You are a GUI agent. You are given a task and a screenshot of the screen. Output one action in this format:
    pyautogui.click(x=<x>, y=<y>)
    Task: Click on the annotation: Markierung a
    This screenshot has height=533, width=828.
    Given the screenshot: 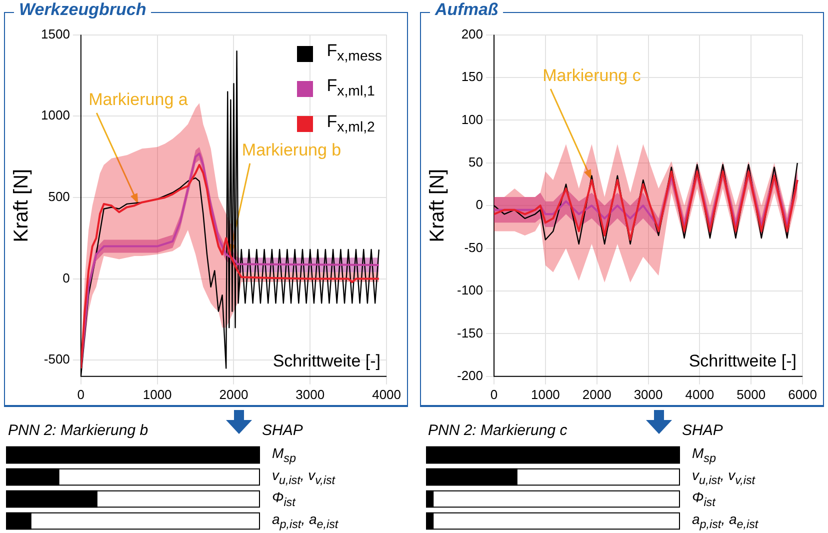 What is the action you would take?
    pyautogui.click(x=138, y=100)
    